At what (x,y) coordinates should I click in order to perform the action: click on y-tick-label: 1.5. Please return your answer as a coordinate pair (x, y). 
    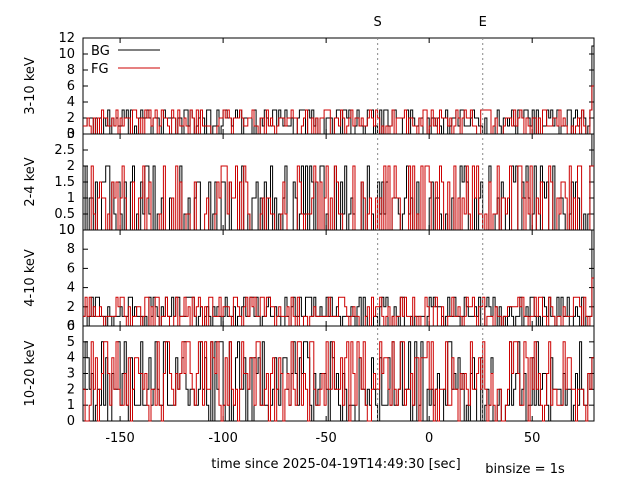
    Looking at the image, I should click on (64, 182).